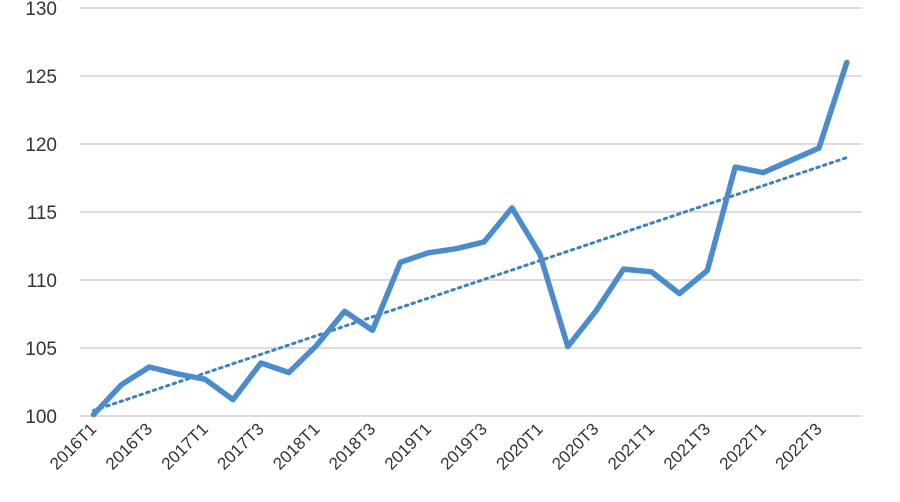 This screenshot has height=502, width=900. Describe the element at coordinates (352, 446) in the screenshot. I see `x-tick-label: 2018T3` at that location.